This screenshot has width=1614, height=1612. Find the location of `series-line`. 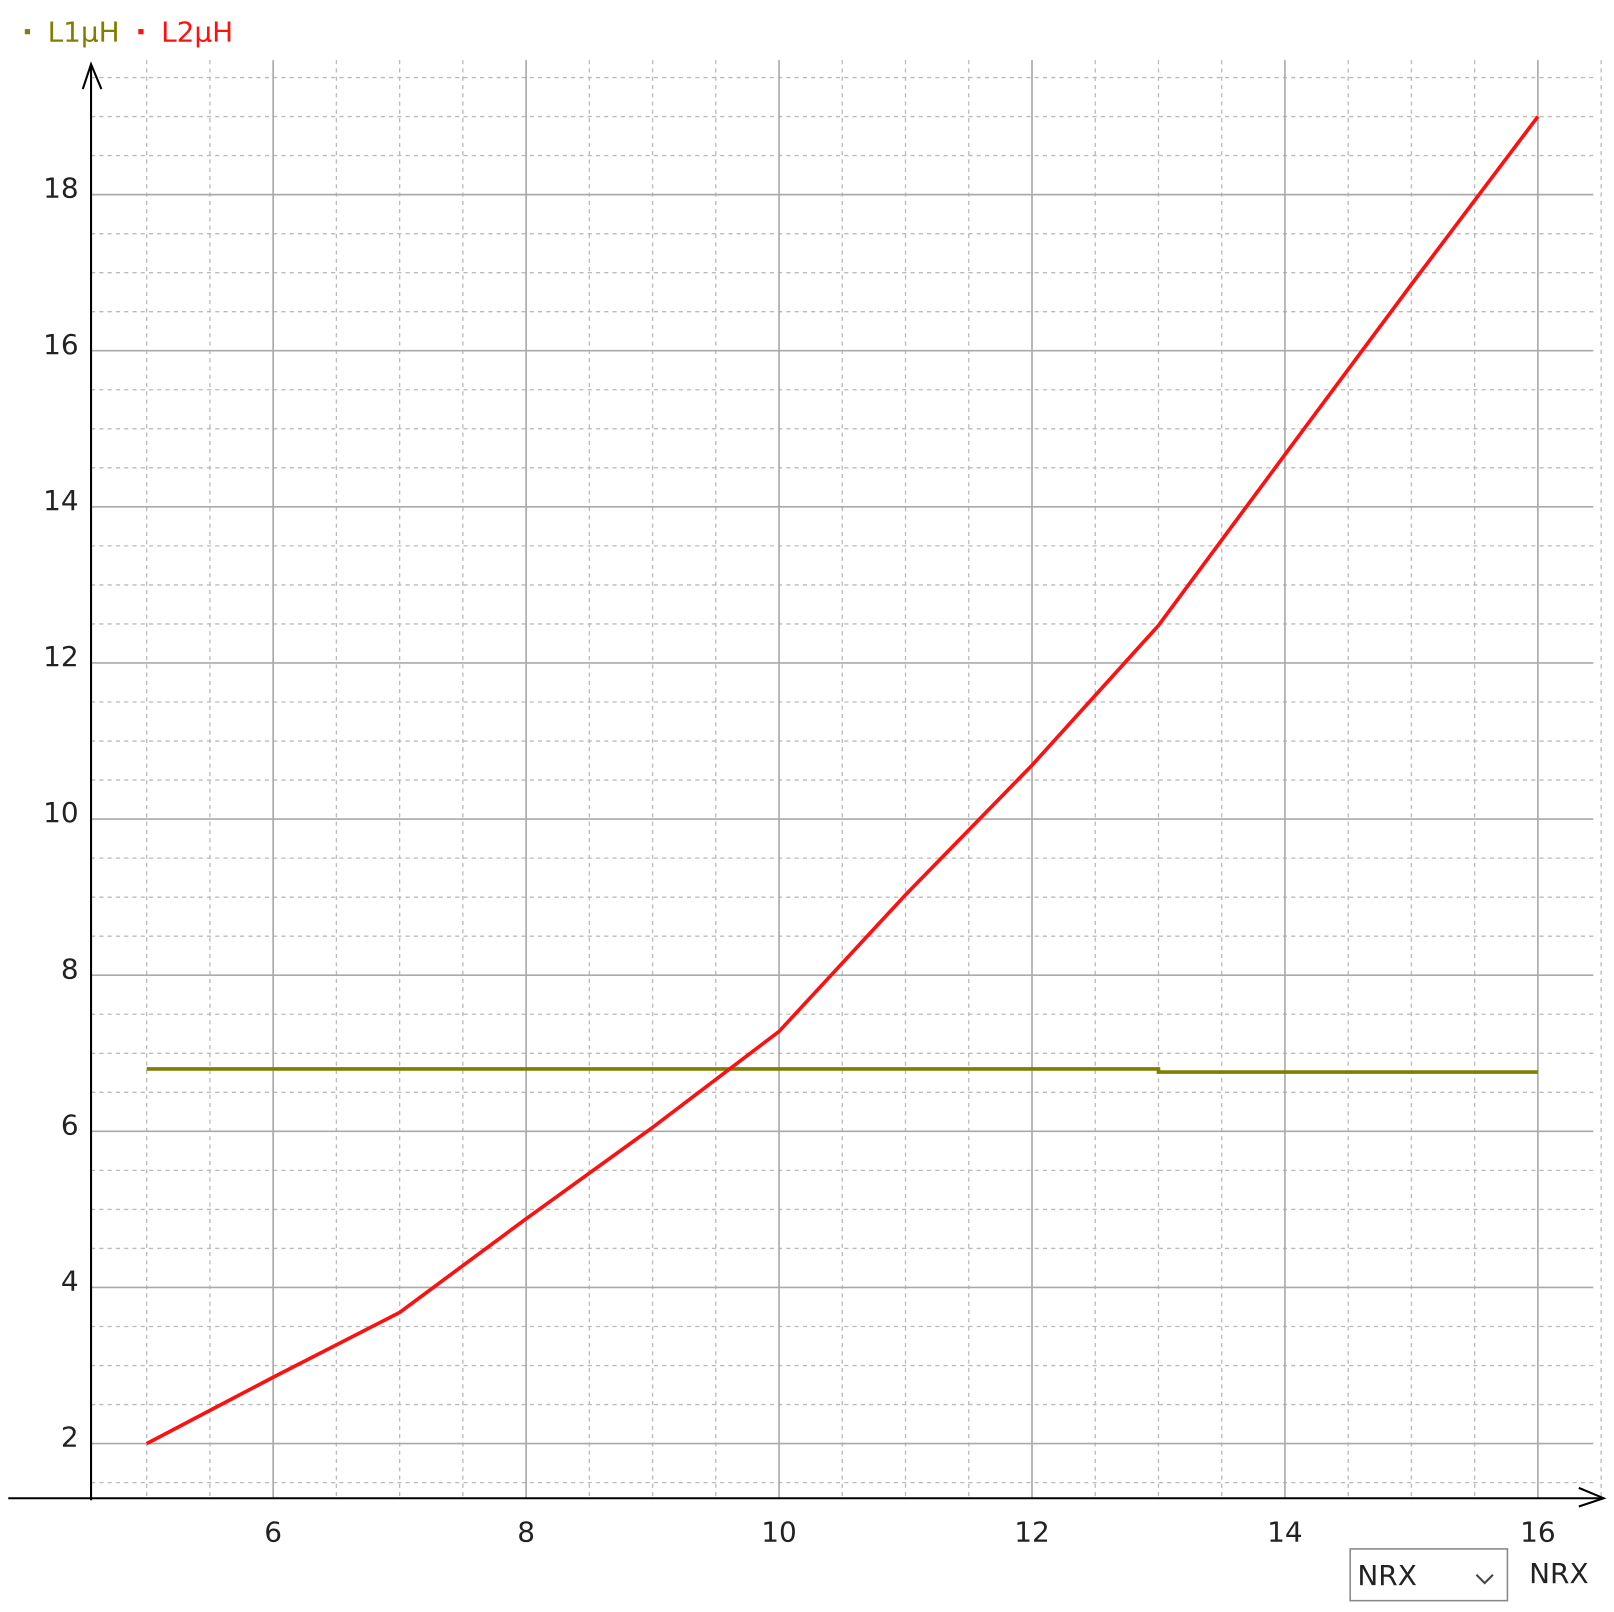

series-line is located at coordinates (842, 1070).